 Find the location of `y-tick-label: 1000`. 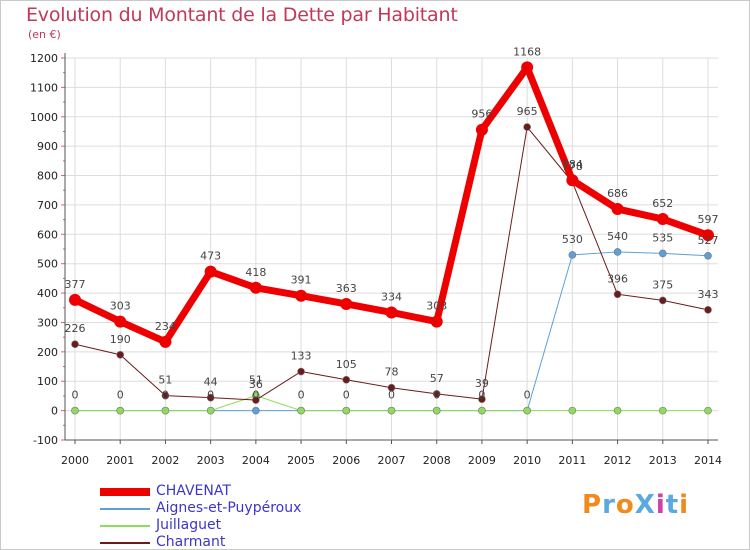

y-tick-label: 1000 is located at coordinates (44, 117).